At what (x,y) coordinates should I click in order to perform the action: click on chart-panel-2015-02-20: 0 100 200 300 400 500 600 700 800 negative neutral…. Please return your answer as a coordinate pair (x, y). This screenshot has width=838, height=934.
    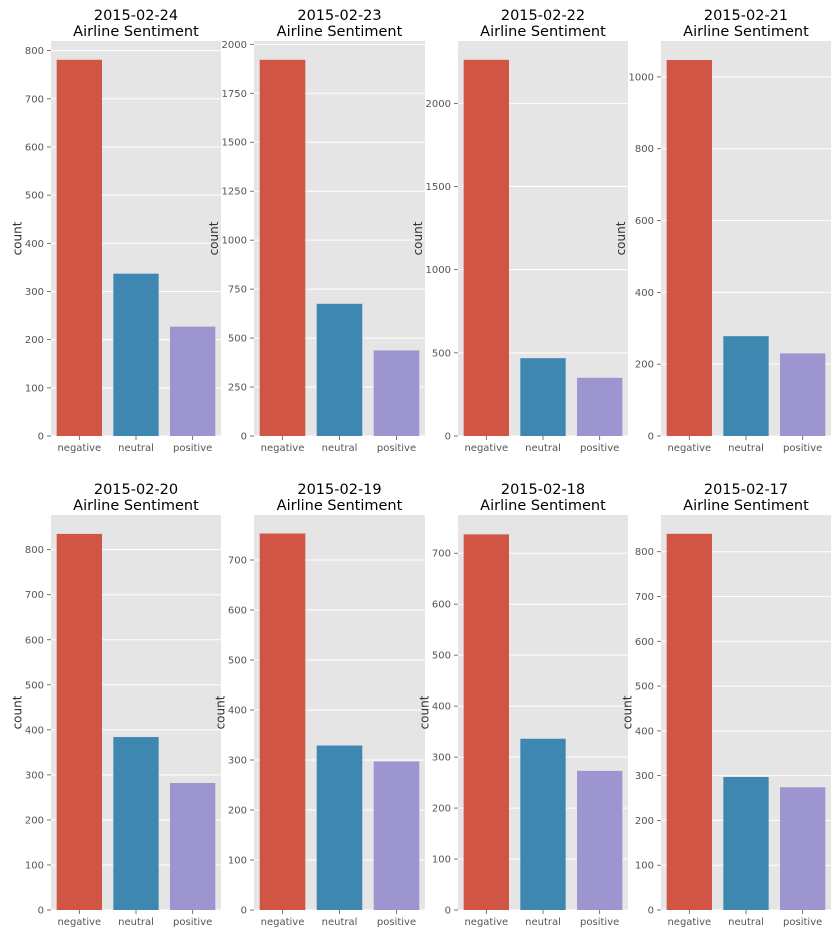
    Looking at the image, I should click on (115, 705).